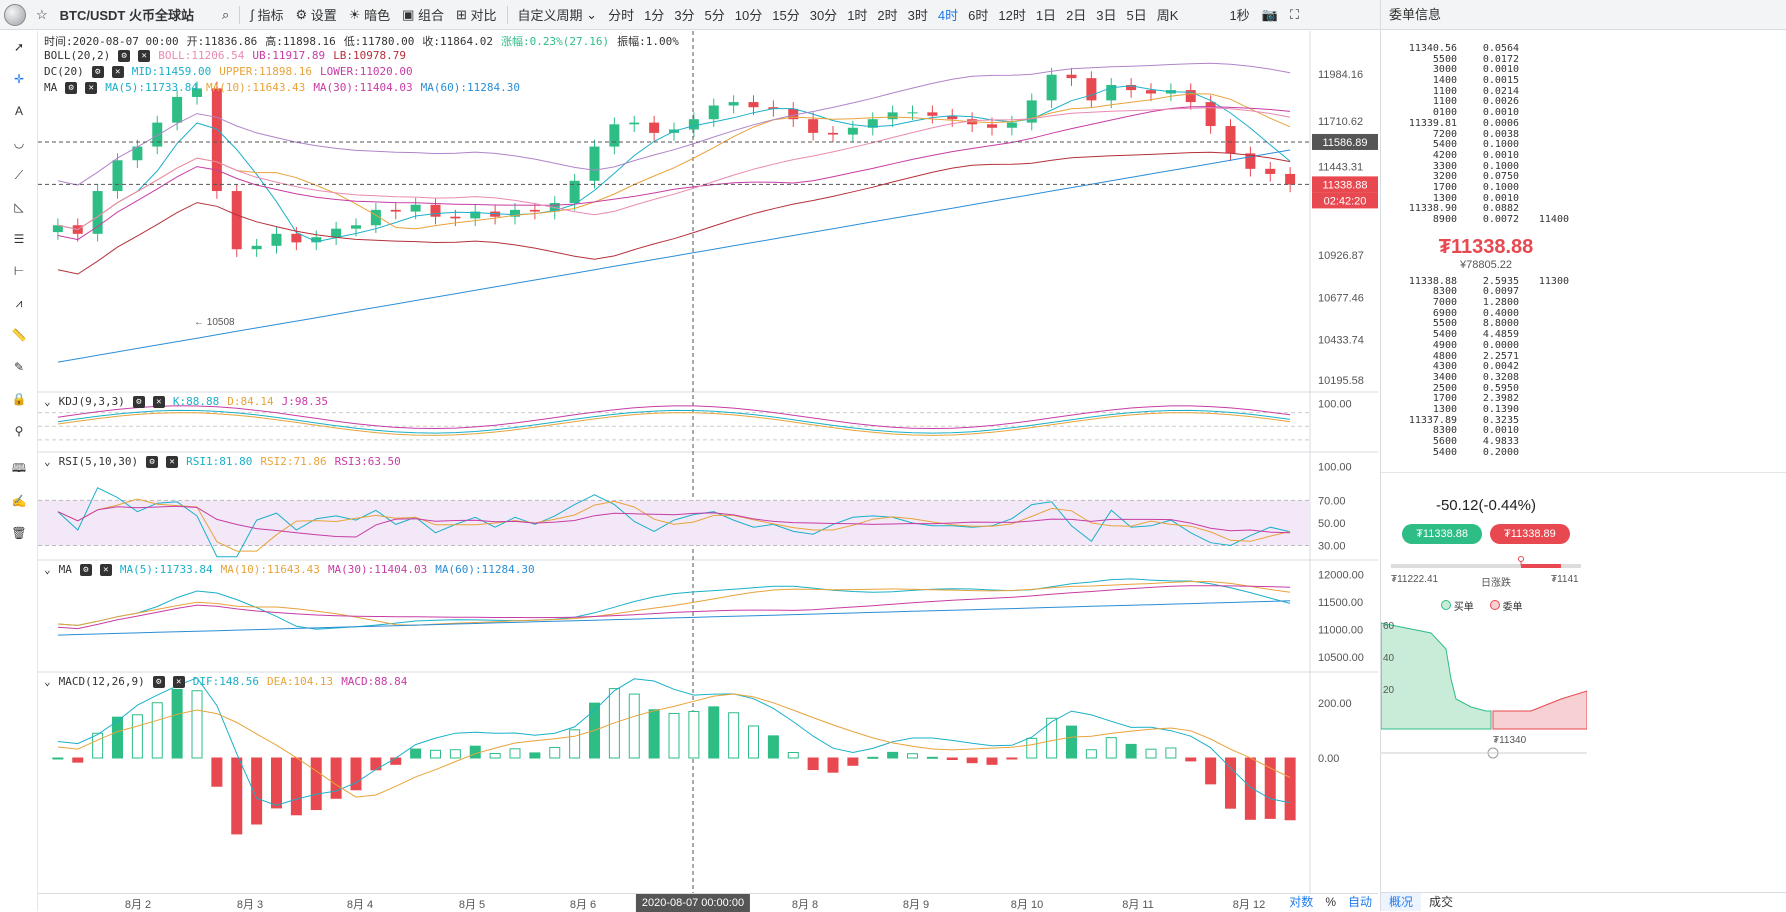  I want to click on orderbook-row: 11338.90 0.0882, so click(1583, 209).